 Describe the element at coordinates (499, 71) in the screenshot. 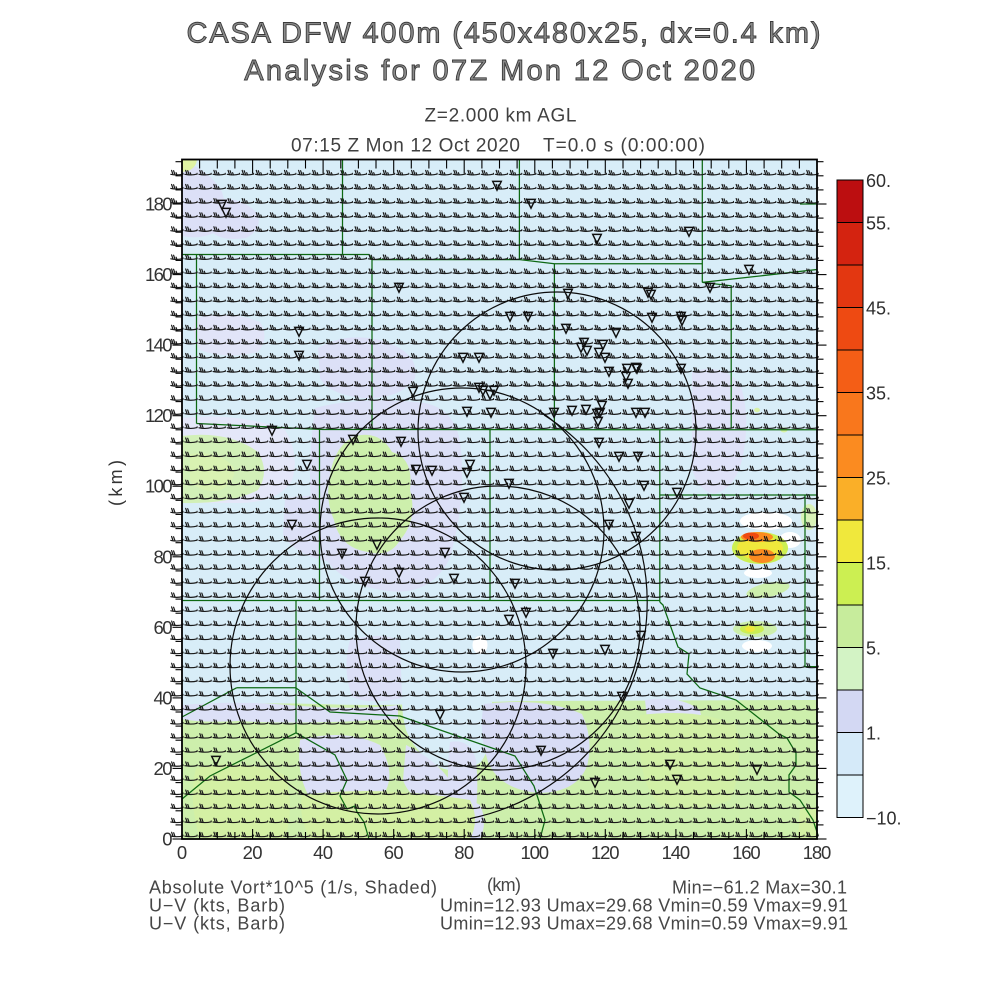

I see `svg-text:Analysis for 07Z Mon 12 Oct 20: Analysis for 07Z Mon 12 Oct 2020` at that location.